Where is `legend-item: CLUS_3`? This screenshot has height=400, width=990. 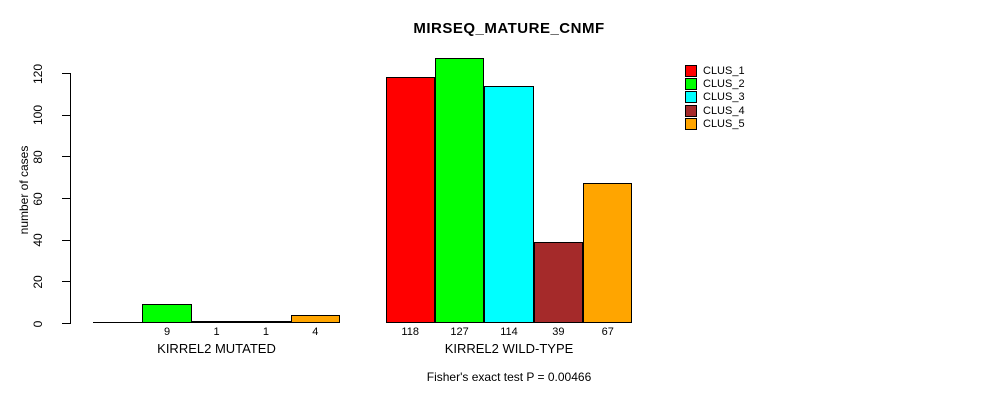 legend-item: CLUS_3 is located at coordinates (715, 97).